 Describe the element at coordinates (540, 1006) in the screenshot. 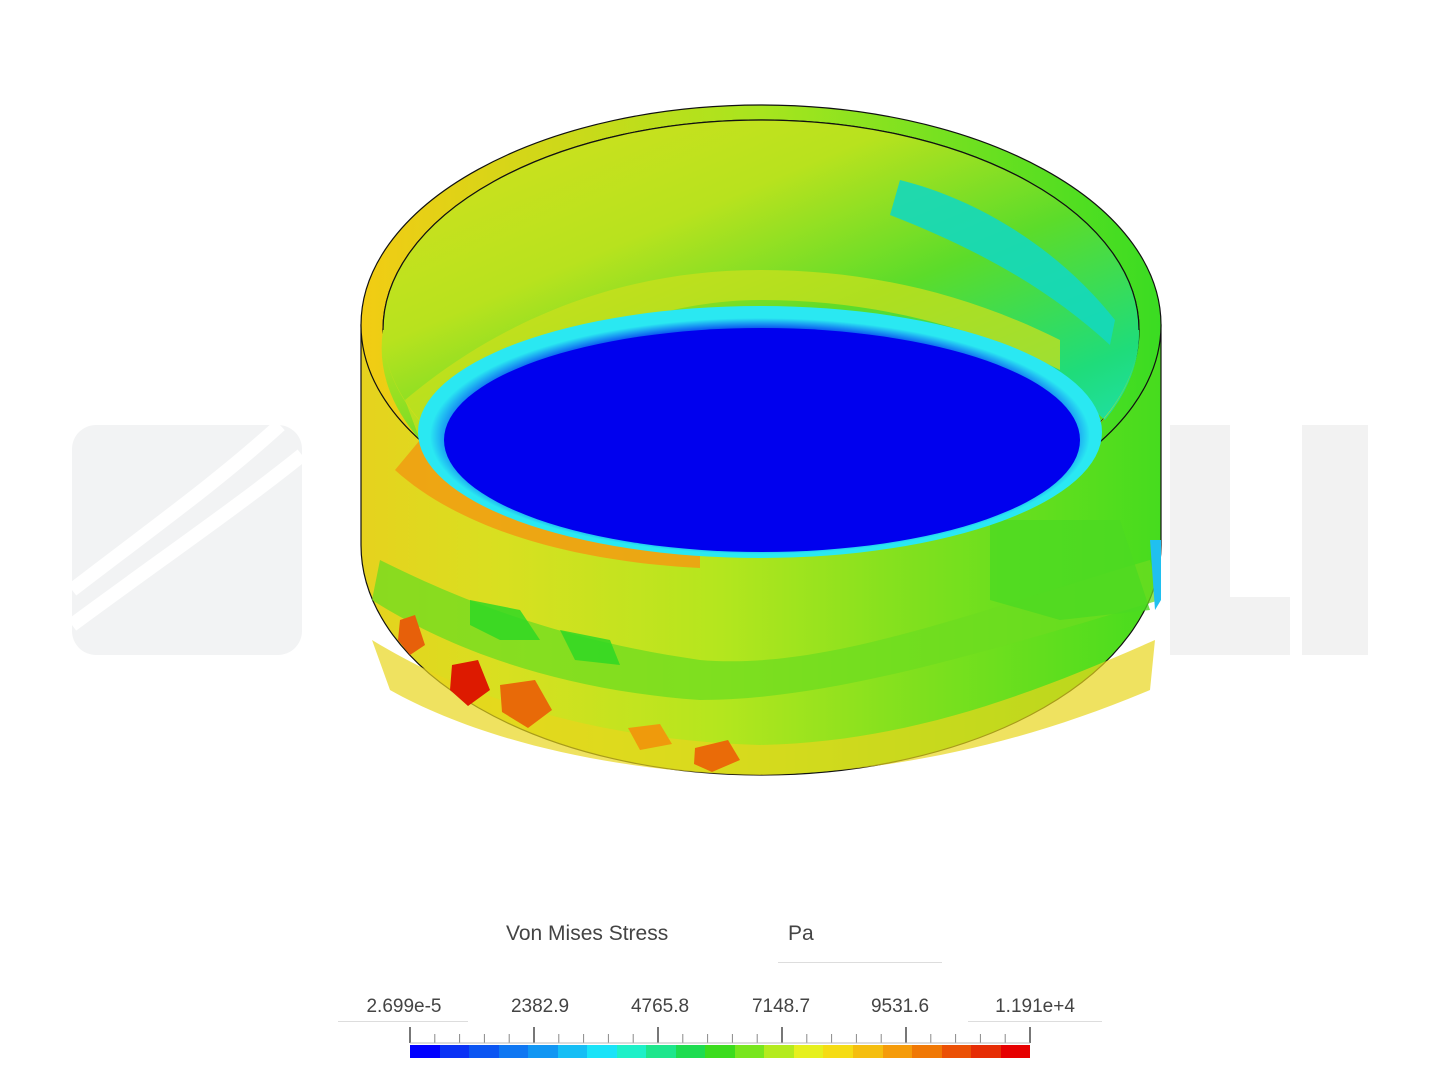

I see `legend-tick-label: 2382.9` at that location.